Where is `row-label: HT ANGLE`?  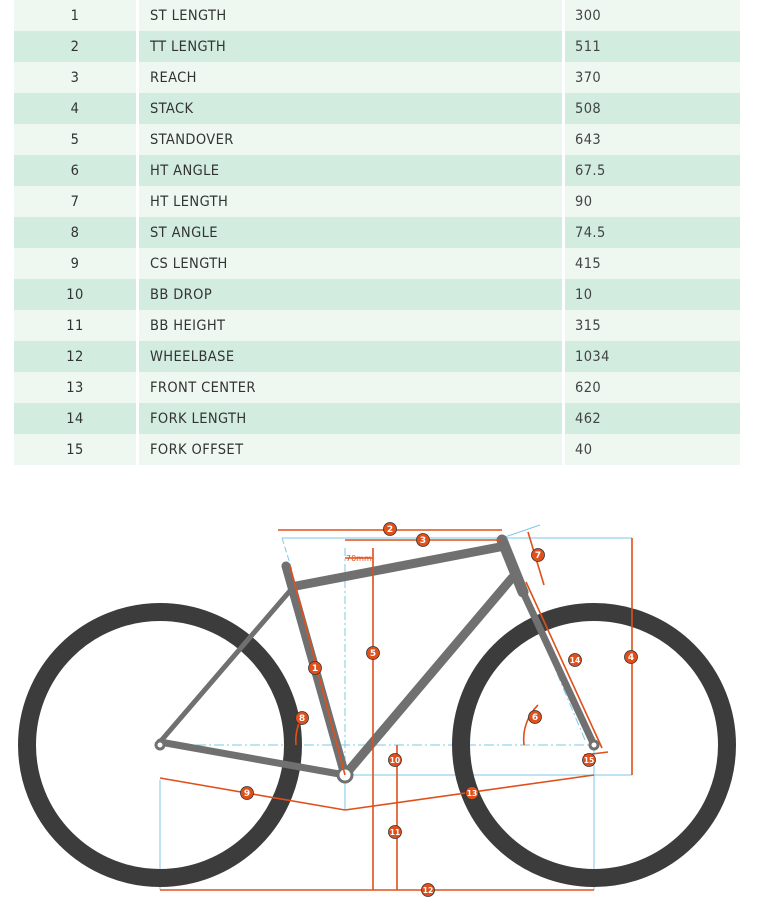
row-label: HT ANGLE is located at coordinates (352, 170).